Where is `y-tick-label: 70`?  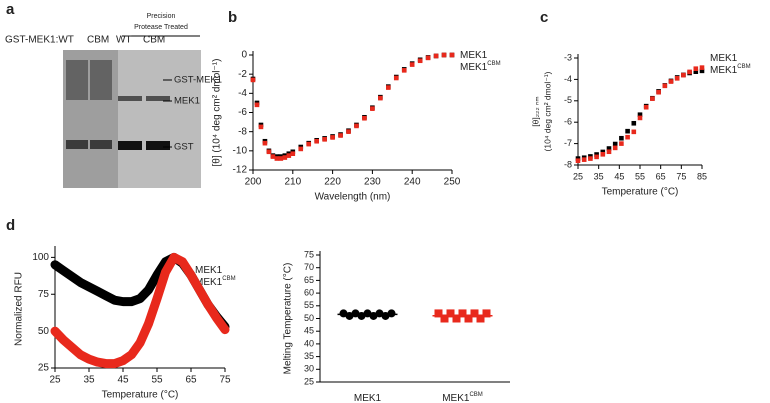
y-tick-label: 70 is located at coordinates (309, 267).